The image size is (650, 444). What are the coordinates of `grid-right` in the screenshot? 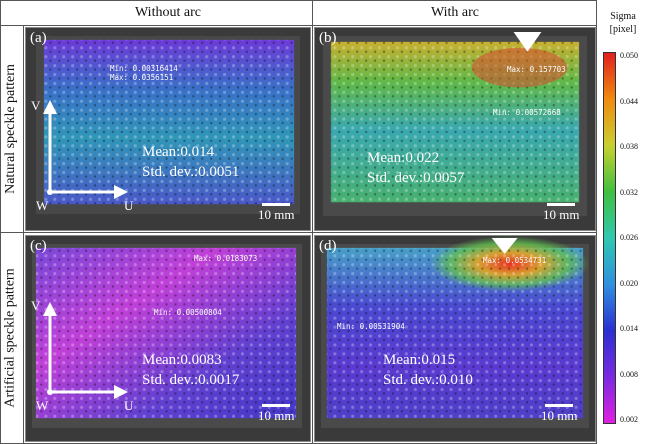 It's located at (596, 222).